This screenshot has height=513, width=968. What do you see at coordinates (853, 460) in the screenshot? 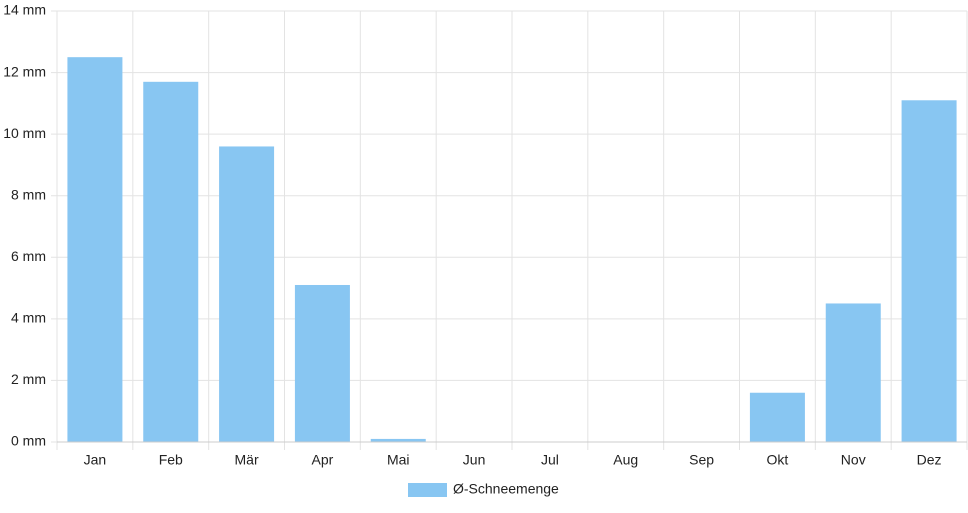
I see `x-tick-label: Nov` at bounding box center [853, 460].